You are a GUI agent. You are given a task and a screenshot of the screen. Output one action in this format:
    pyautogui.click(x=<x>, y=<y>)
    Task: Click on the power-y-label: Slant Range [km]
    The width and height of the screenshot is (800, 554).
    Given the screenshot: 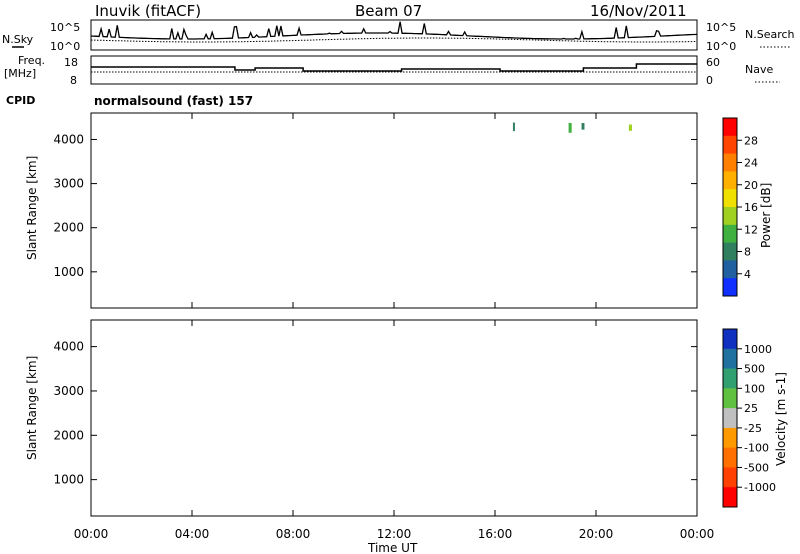 What is the action you would take?
    pyautogui.click(x=32, y=208)
    